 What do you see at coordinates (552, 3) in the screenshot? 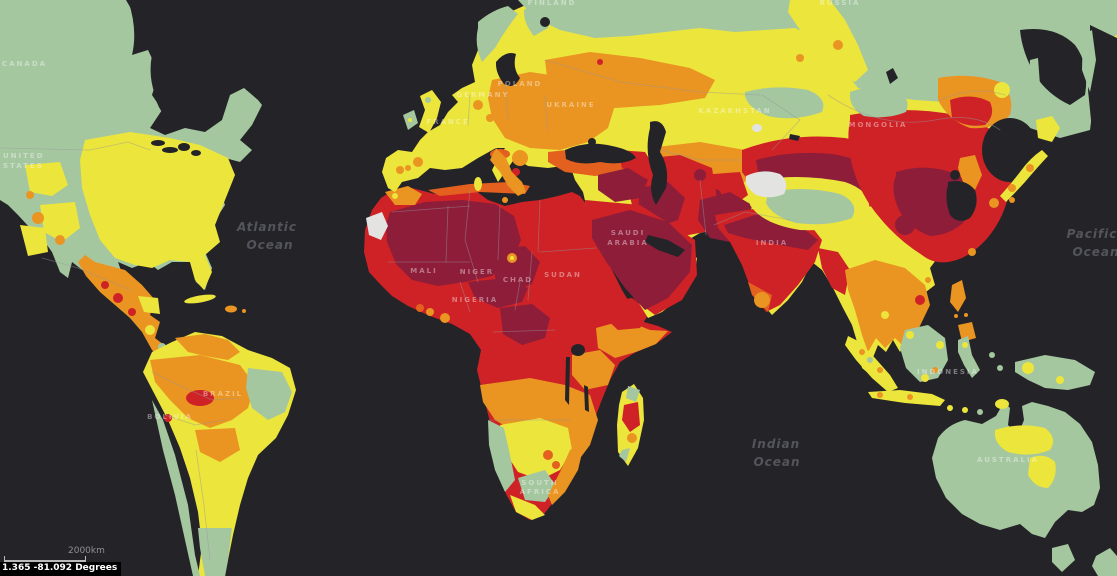
I see `country-label-finland: FINLAND` at bounding box center [552, 3].